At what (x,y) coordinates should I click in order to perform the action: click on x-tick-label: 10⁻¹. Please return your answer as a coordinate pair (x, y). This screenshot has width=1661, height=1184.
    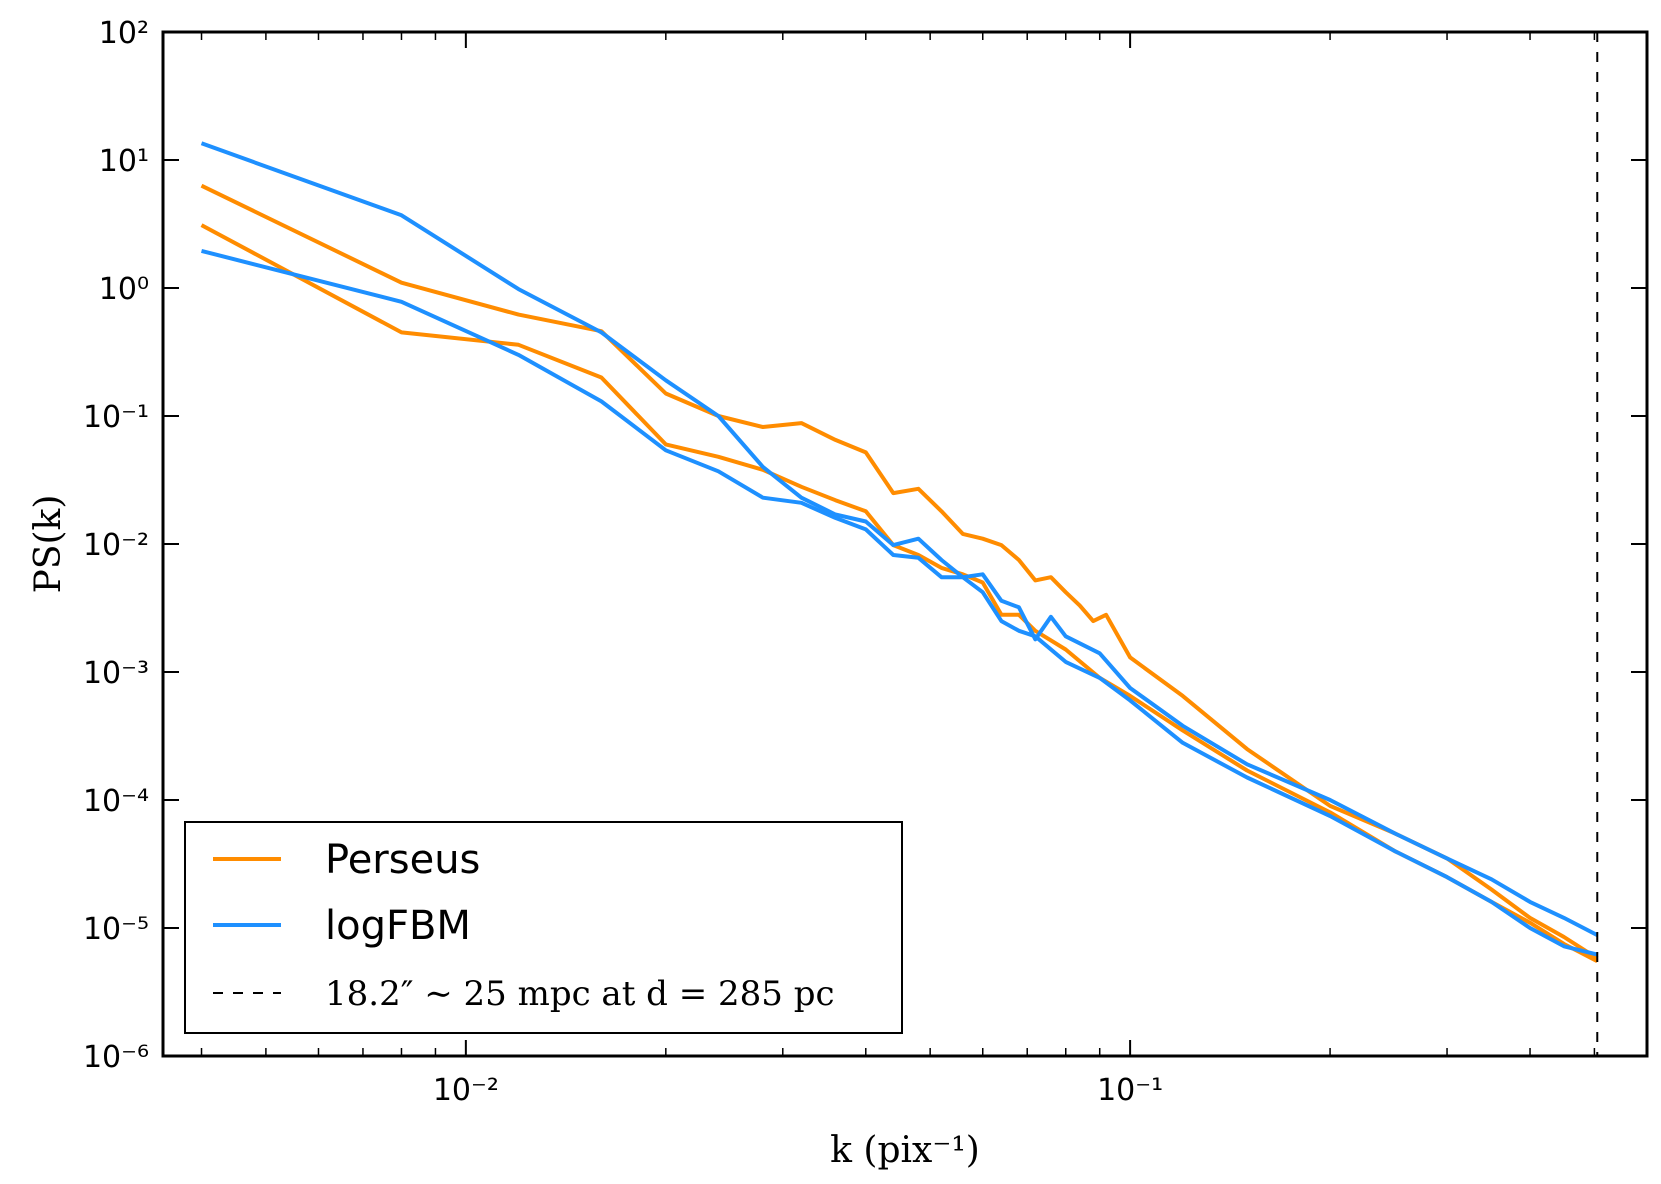
    Looking at the image, I should click on (1130, 1090).